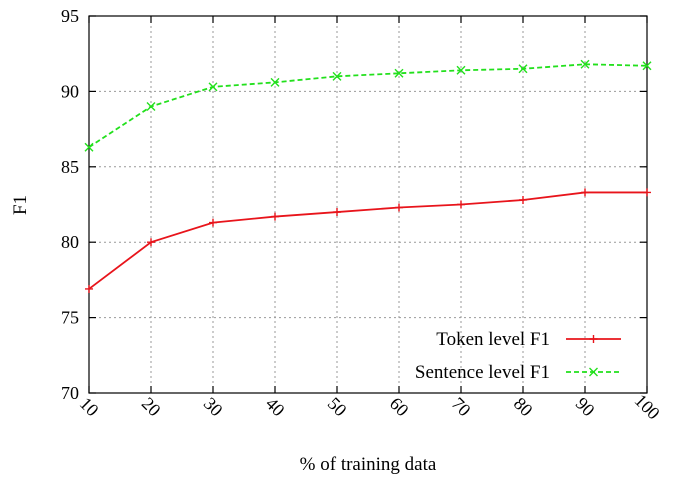  I want to click on y-tick-label: 90, so click(70, 91).